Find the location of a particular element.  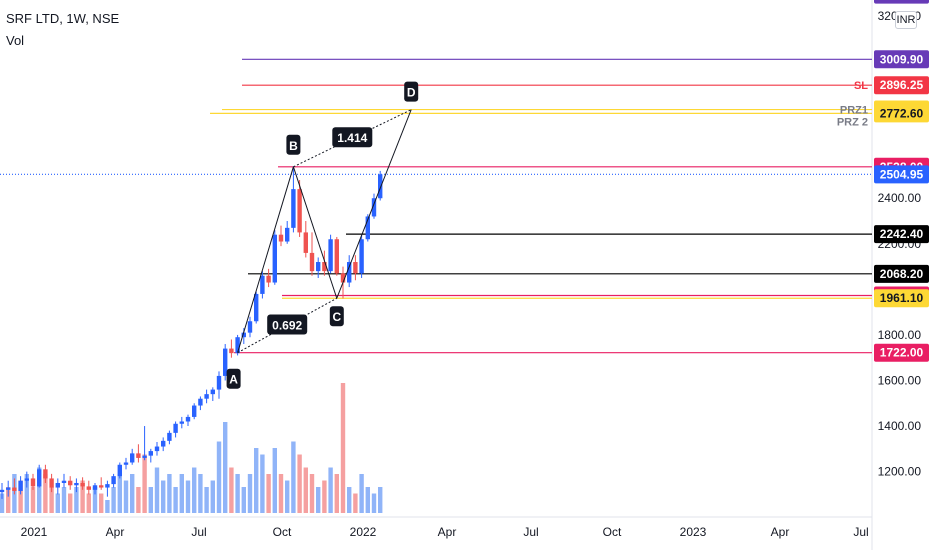

point-label: B is located at coordinates (293, 146).